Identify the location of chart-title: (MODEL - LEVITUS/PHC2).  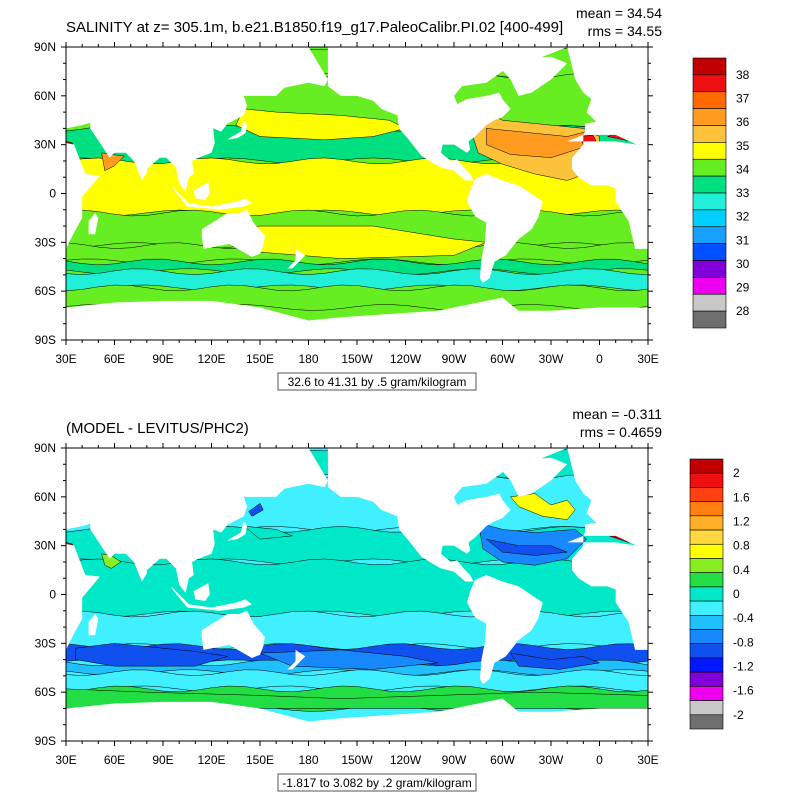
(157, 428).